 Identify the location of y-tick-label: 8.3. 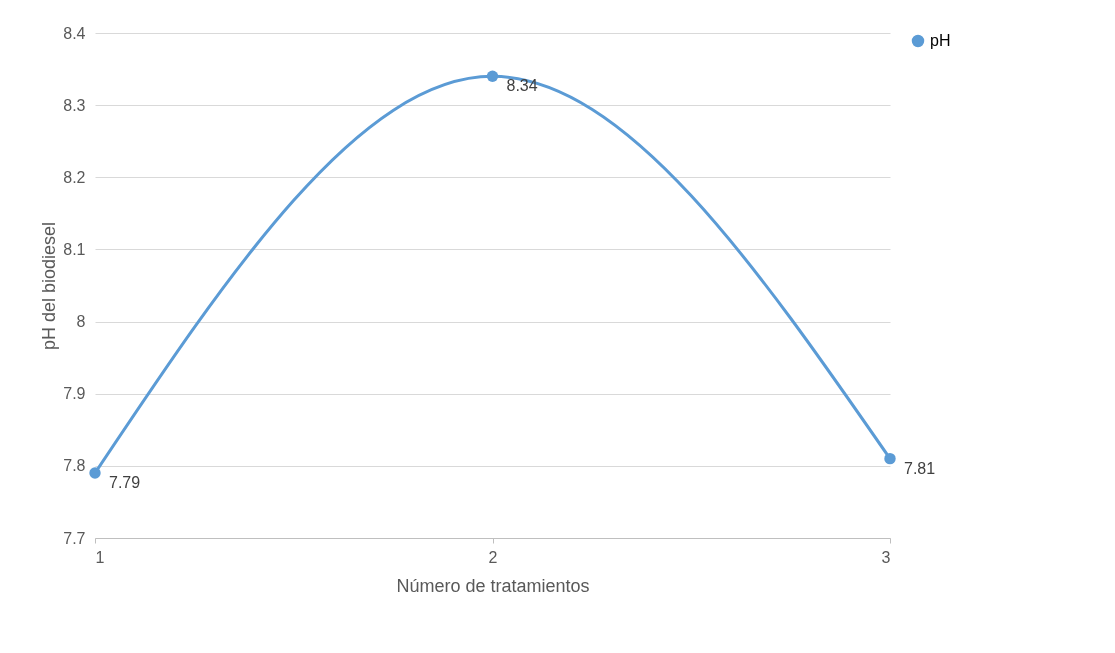
(74, 105).